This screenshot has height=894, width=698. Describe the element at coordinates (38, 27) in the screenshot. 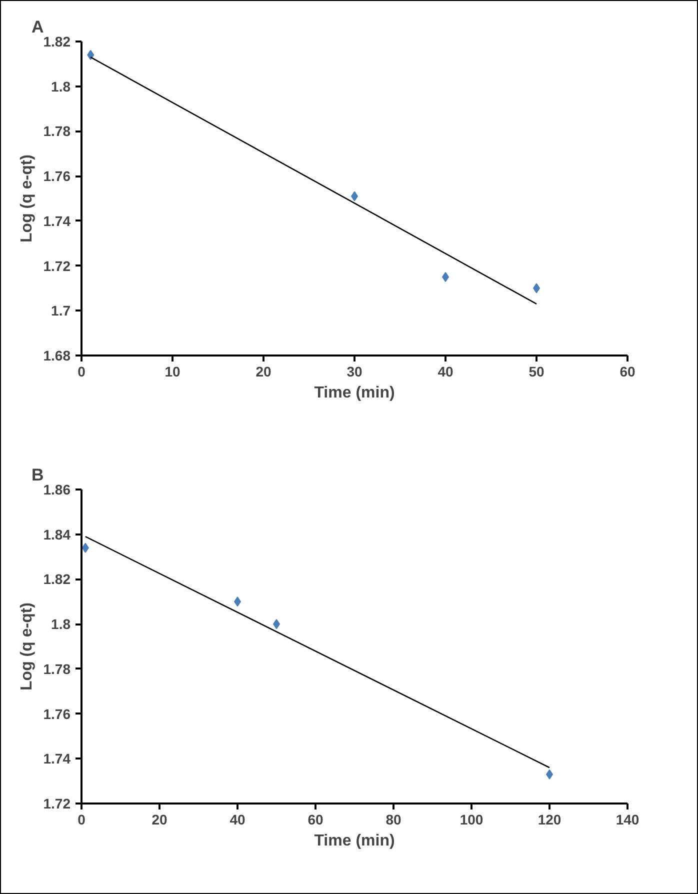

I see `chart-title: A` at that location.